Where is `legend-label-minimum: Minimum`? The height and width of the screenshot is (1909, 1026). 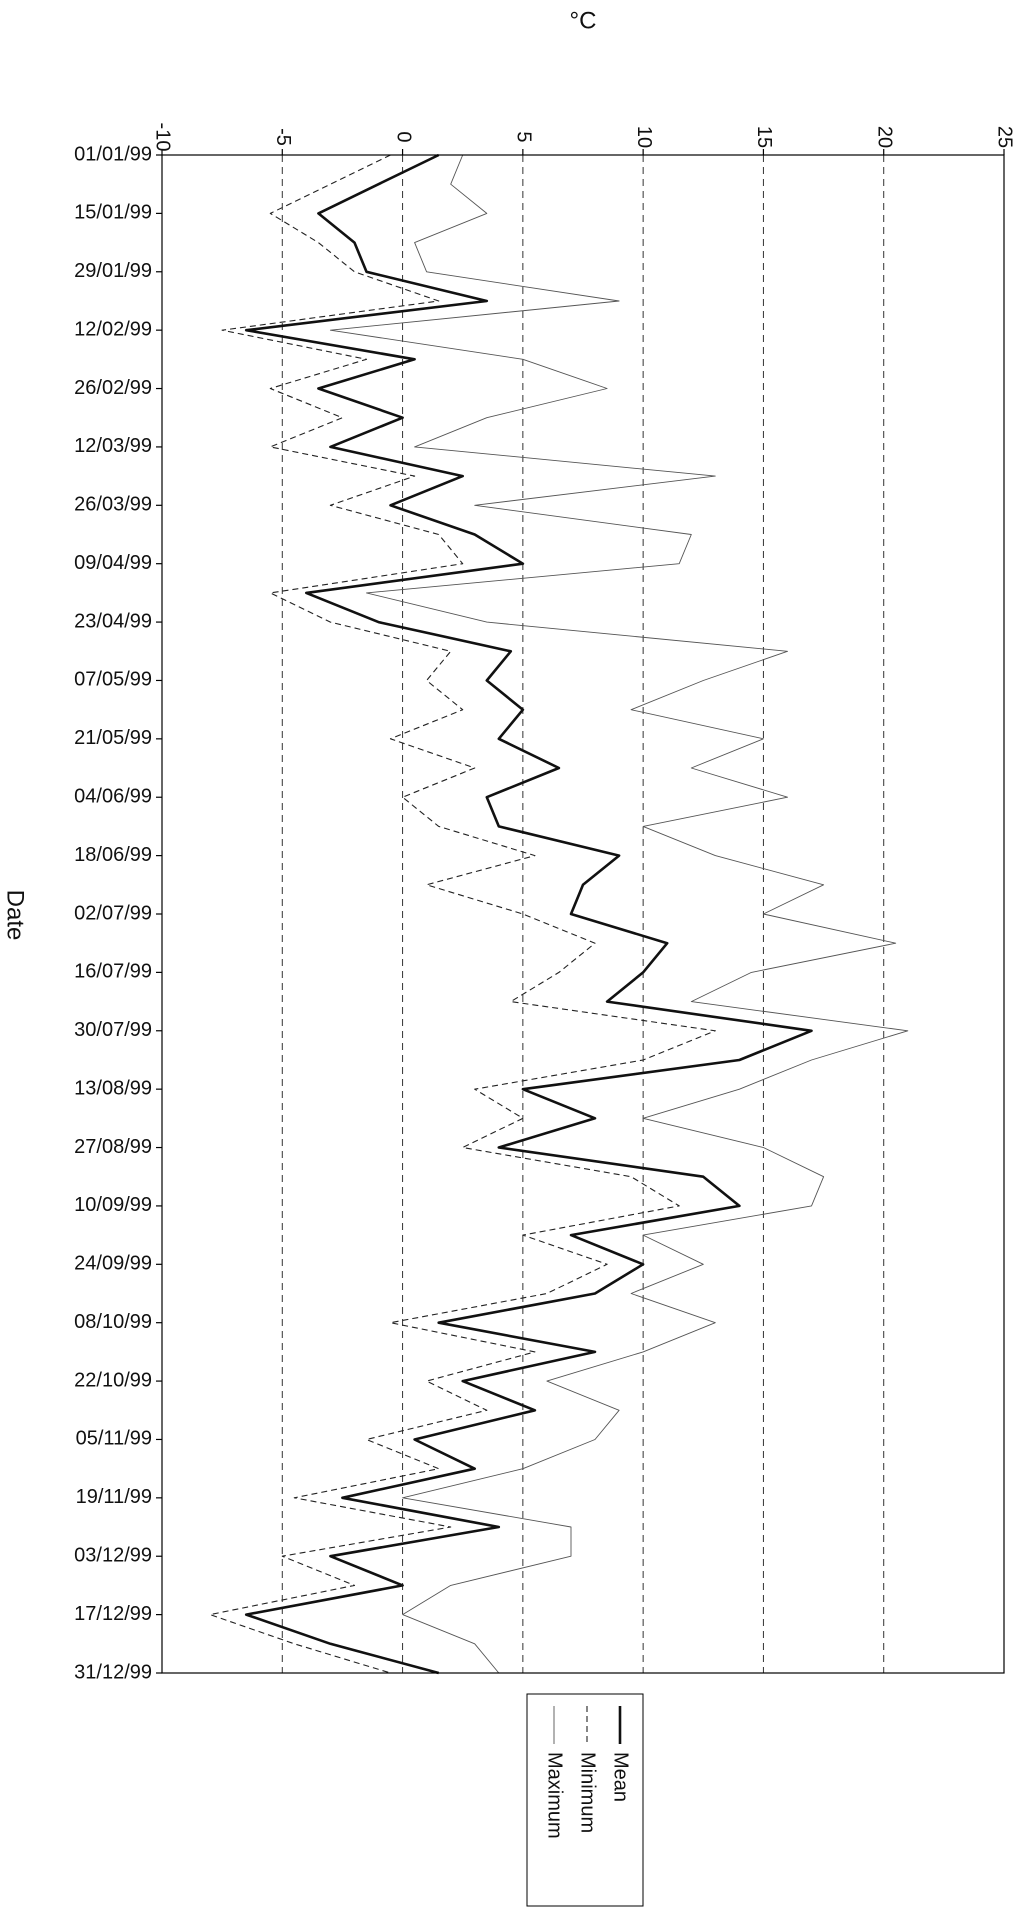
legend-label-minimum: Minimum is located at coordinates (588, 1792).